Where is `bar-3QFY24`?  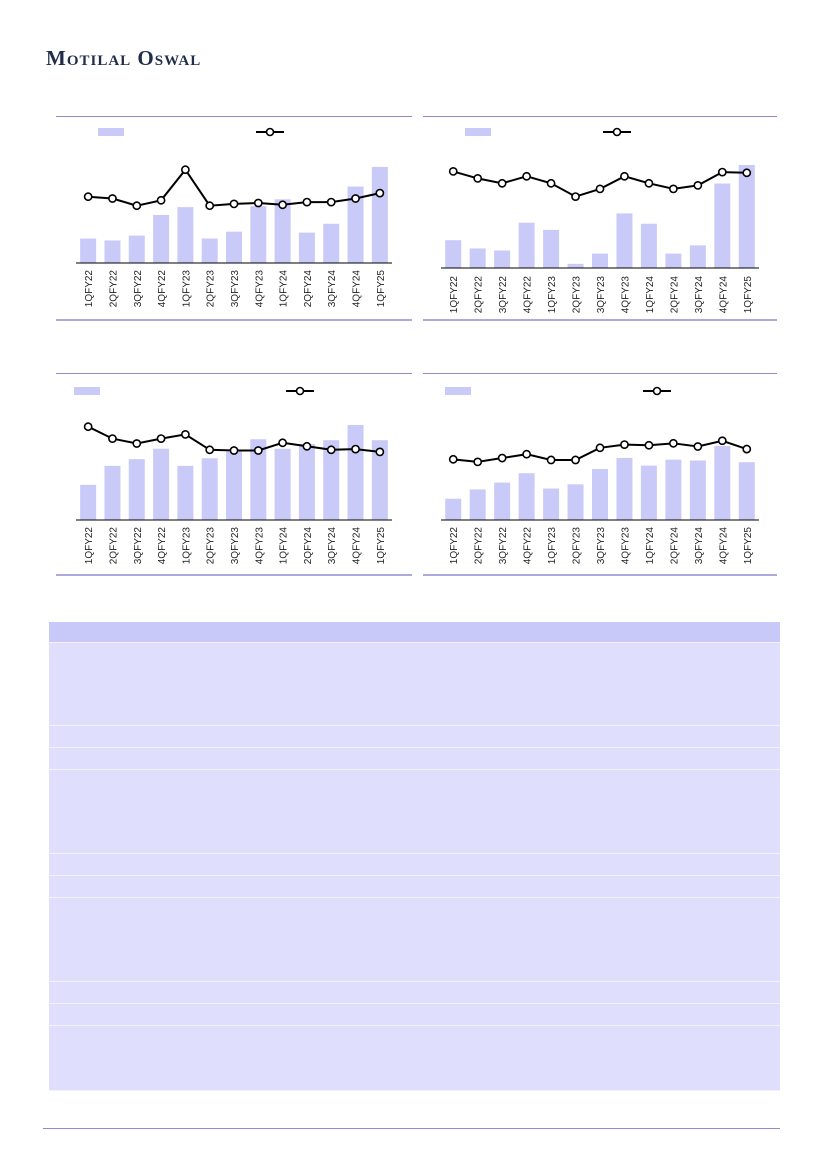
bar-3QFY24 is located at coordinates (697, 256).